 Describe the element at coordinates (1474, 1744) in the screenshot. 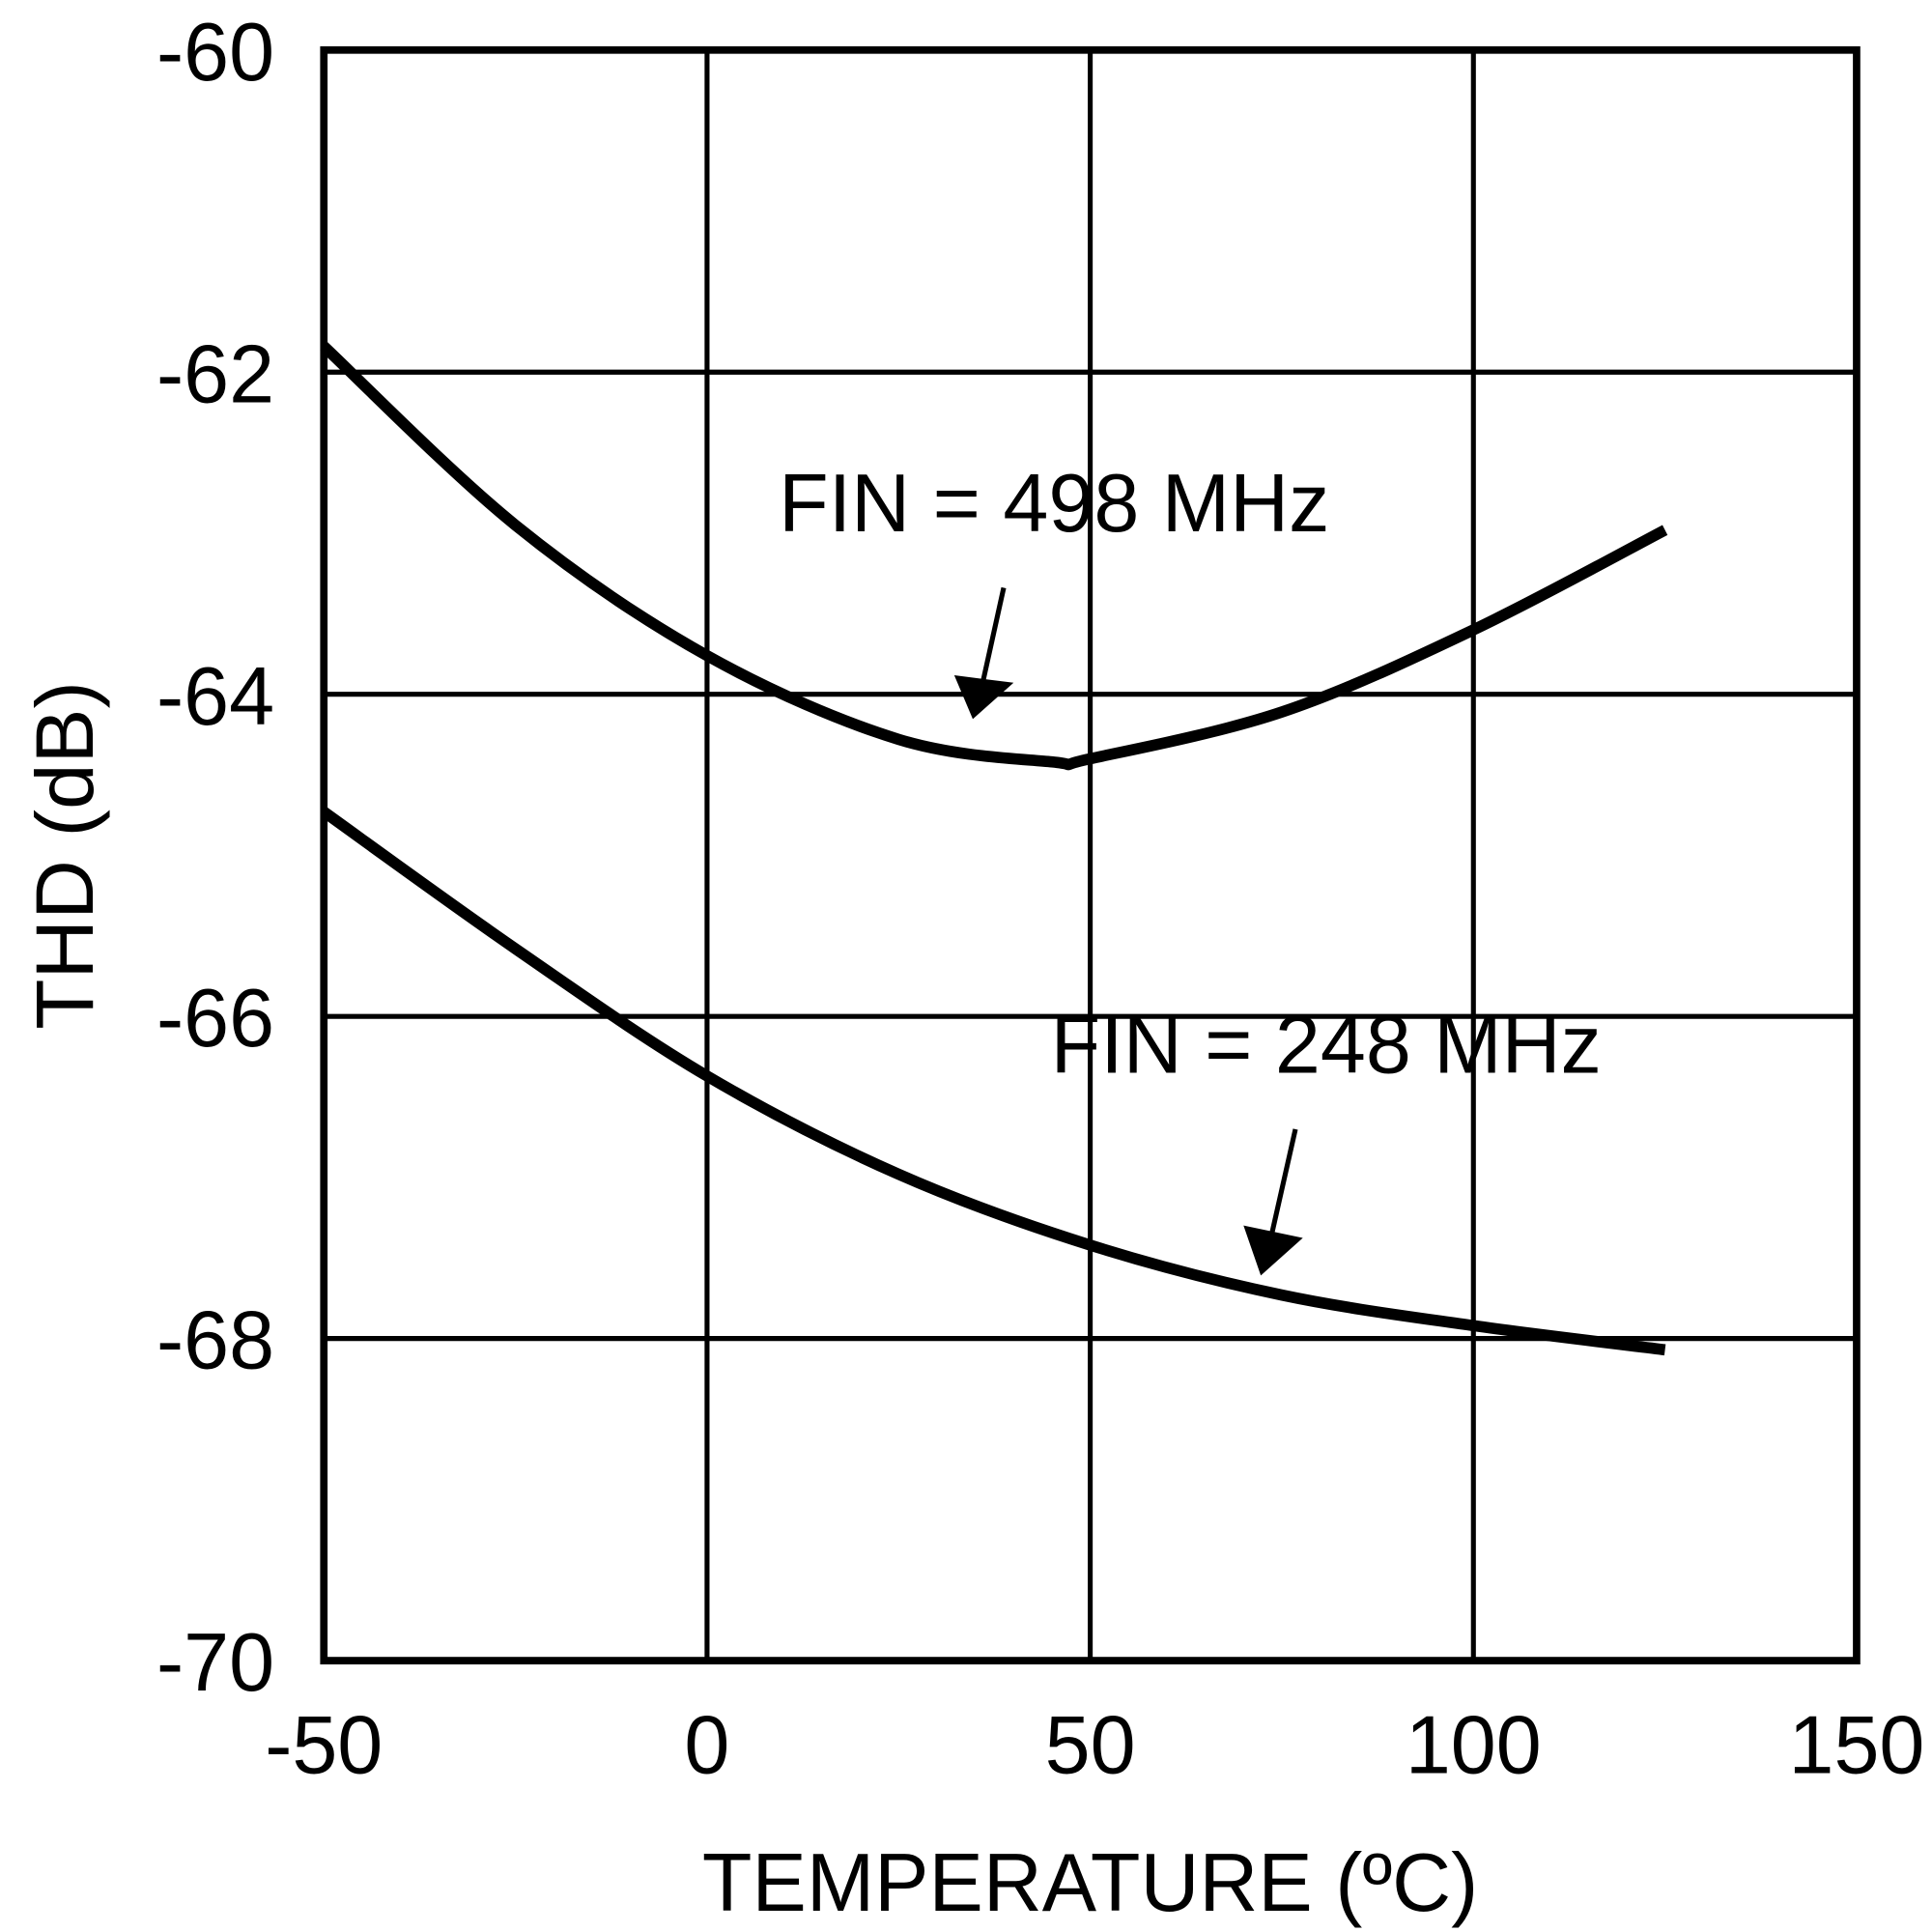

I see `x-tick-label: 100` at that location.